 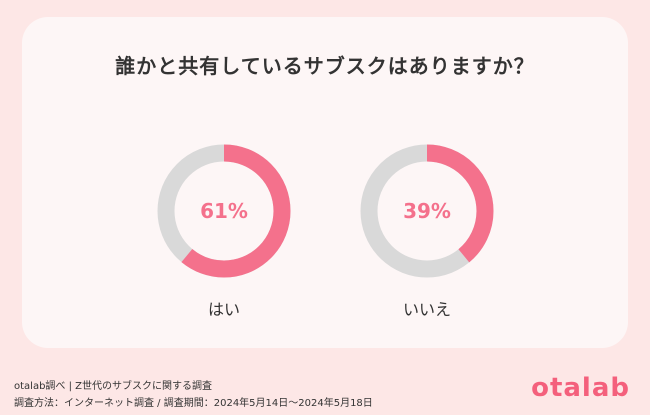 I want to click on percent-label-no: 39%, so click(x=427, y=211).